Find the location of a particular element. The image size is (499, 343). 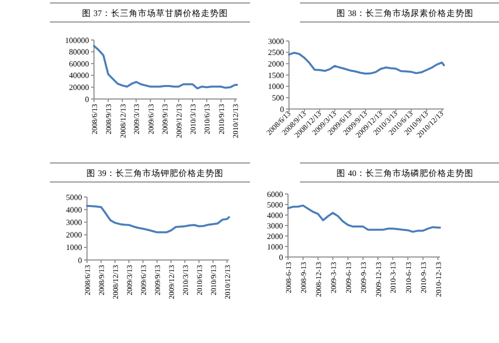

y-tick-label: 80000 is located at coordinates (79, 52).